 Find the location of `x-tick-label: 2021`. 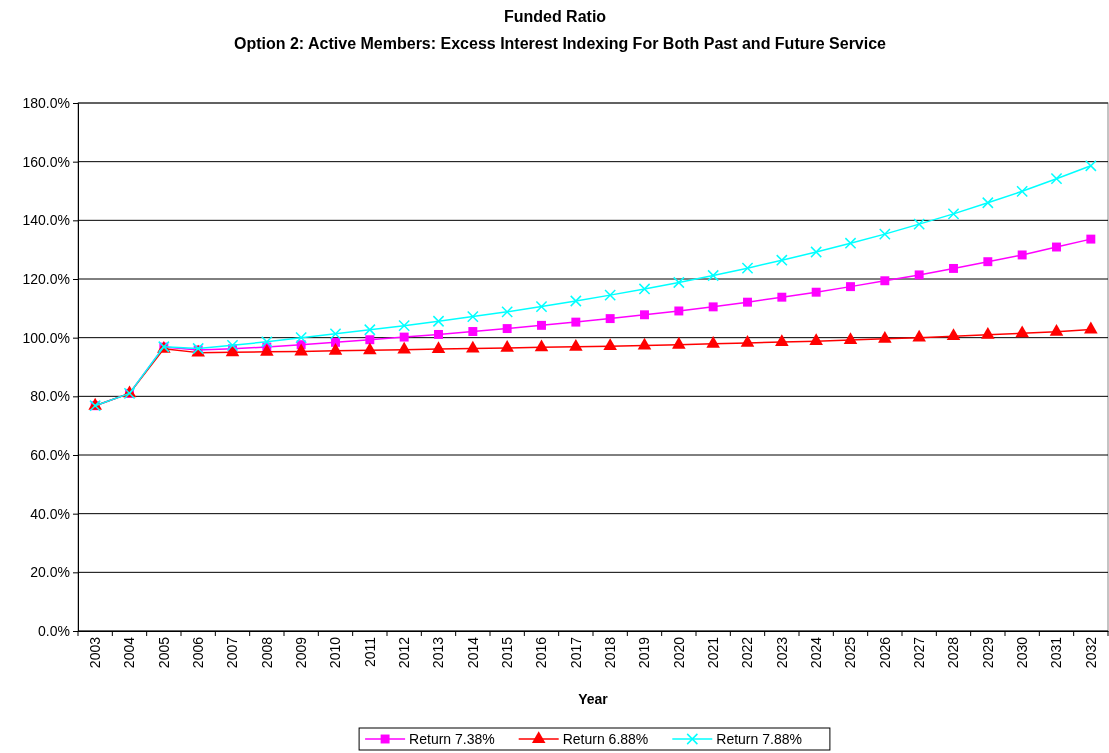

x-tick-label: 2021 is located at coordinates (713, 652).